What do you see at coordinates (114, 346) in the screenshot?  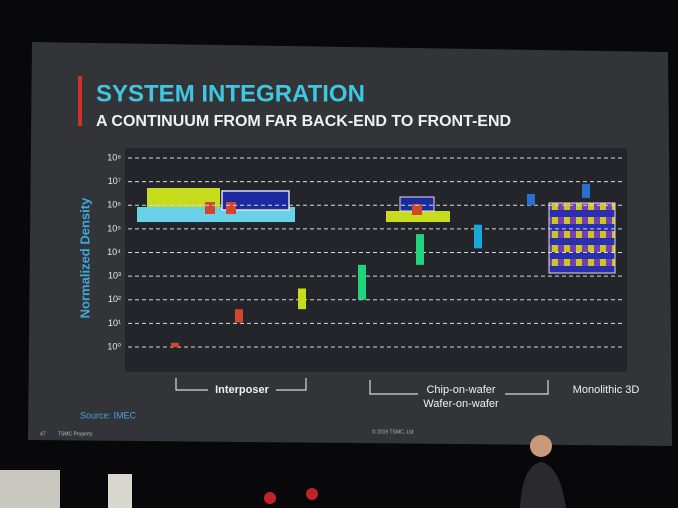 I see `y-tick-label: 10⁰` at bounding box center [114, 346].